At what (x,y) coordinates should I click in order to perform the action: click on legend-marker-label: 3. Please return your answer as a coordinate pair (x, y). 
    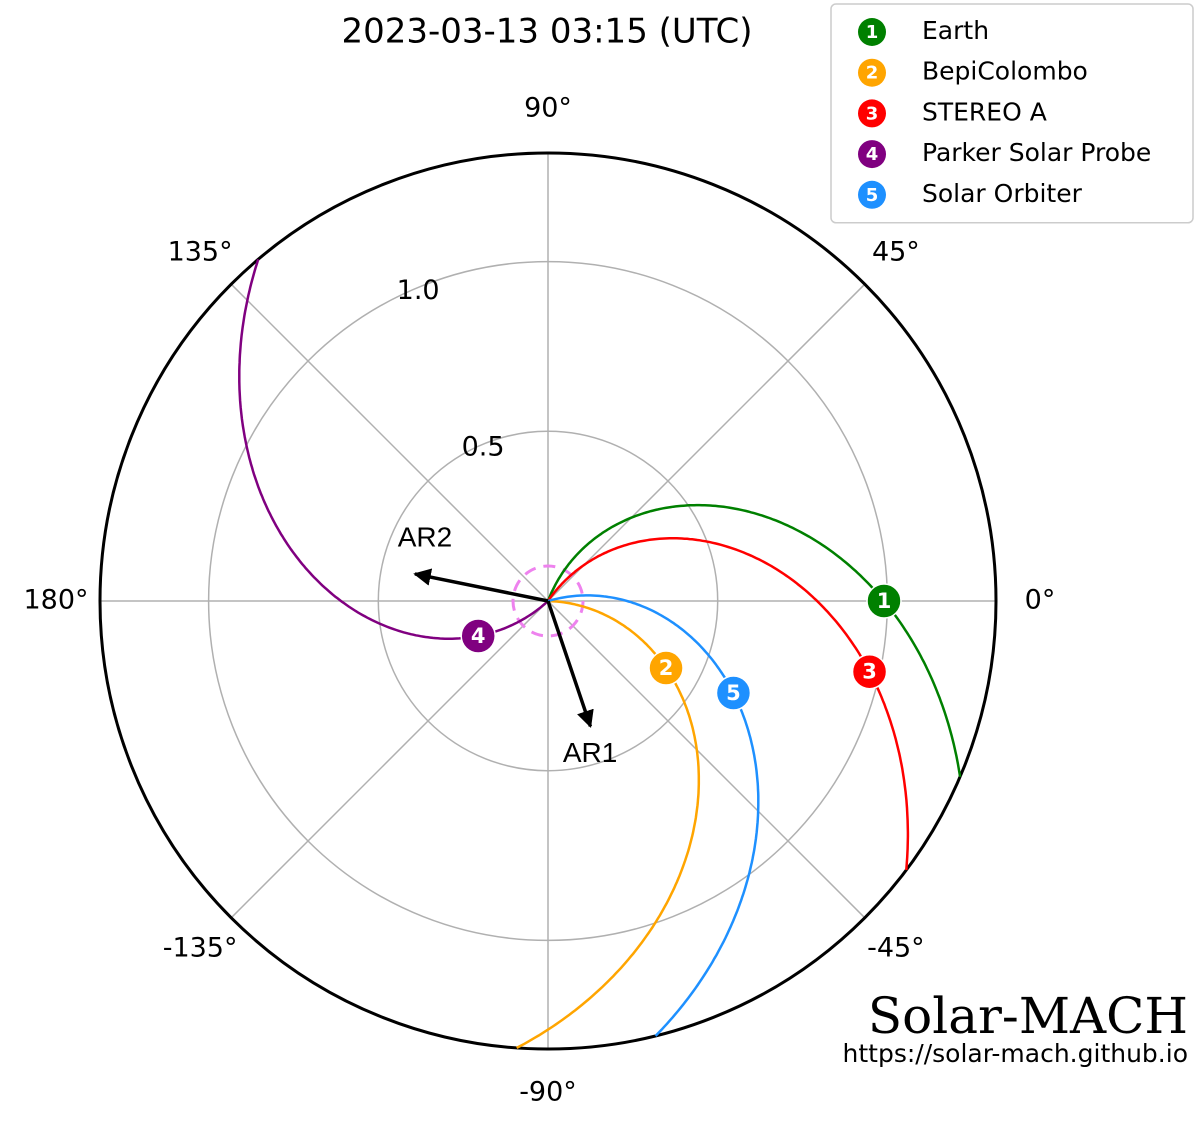
    Looking at the image, I should click on (872, 113).